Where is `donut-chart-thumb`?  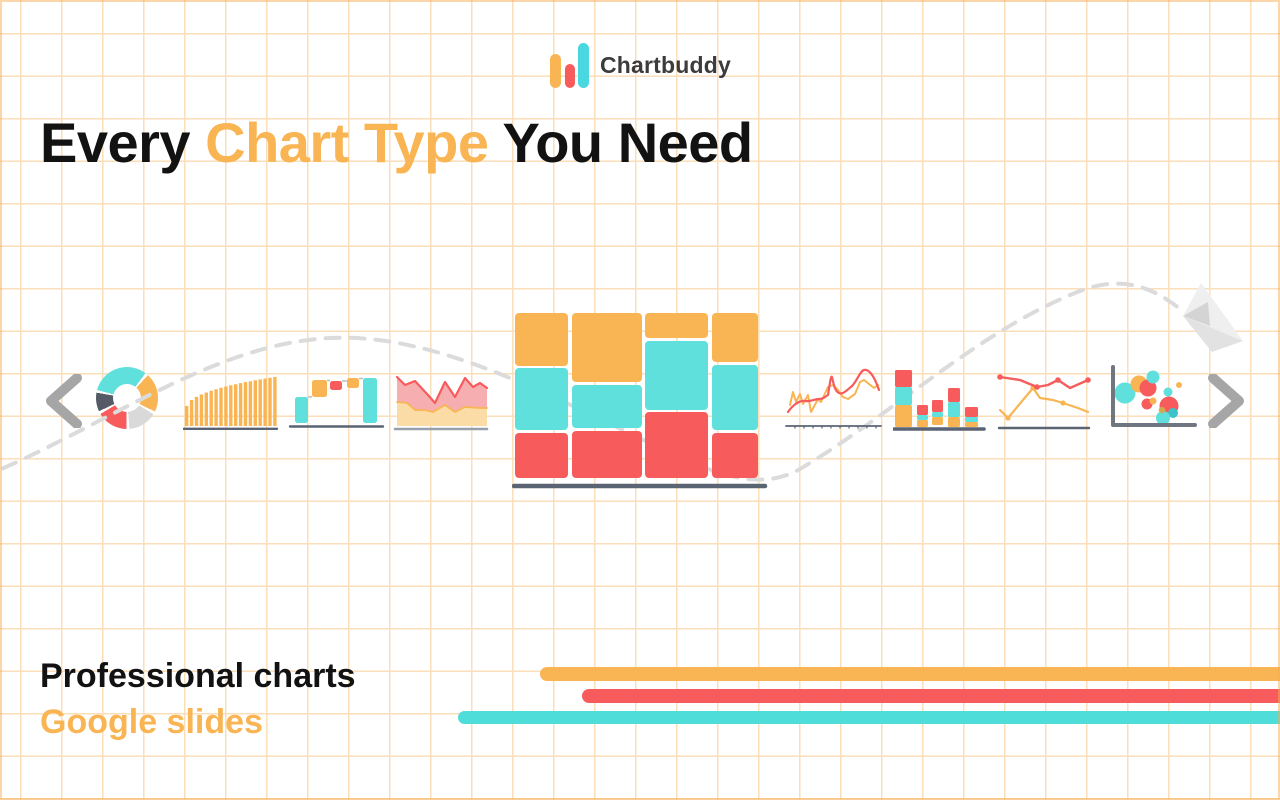
donut-chart-thumb is located at coordinates (127, 398).